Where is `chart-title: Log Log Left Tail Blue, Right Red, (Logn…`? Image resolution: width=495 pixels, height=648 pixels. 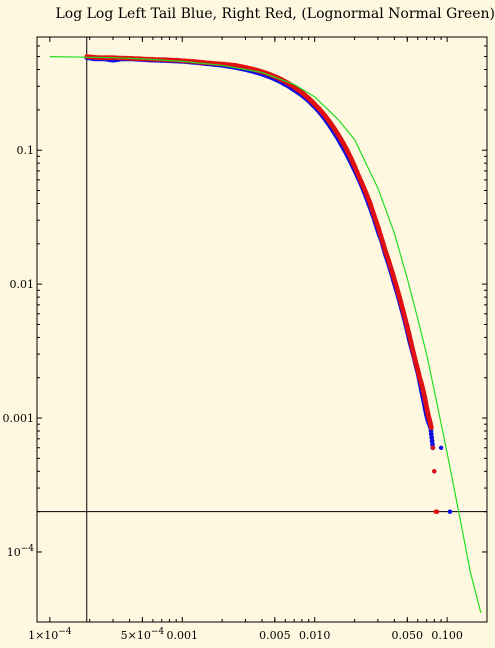 chart-title: Log Log Left Tail Blue, Right Red, (Logn… is located at coordinates (275, 14).